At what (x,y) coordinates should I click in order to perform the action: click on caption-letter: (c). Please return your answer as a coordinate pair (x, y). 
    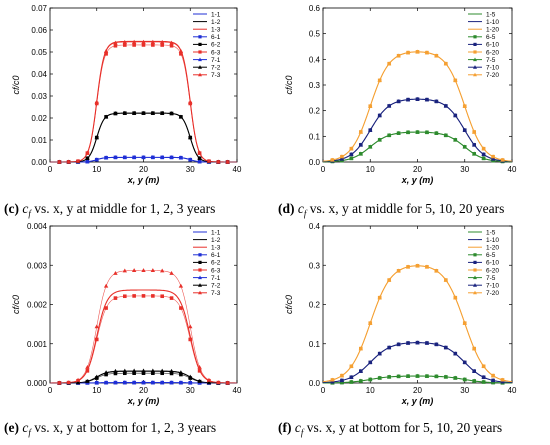
    Looking at the image, I should click on (11, 208).